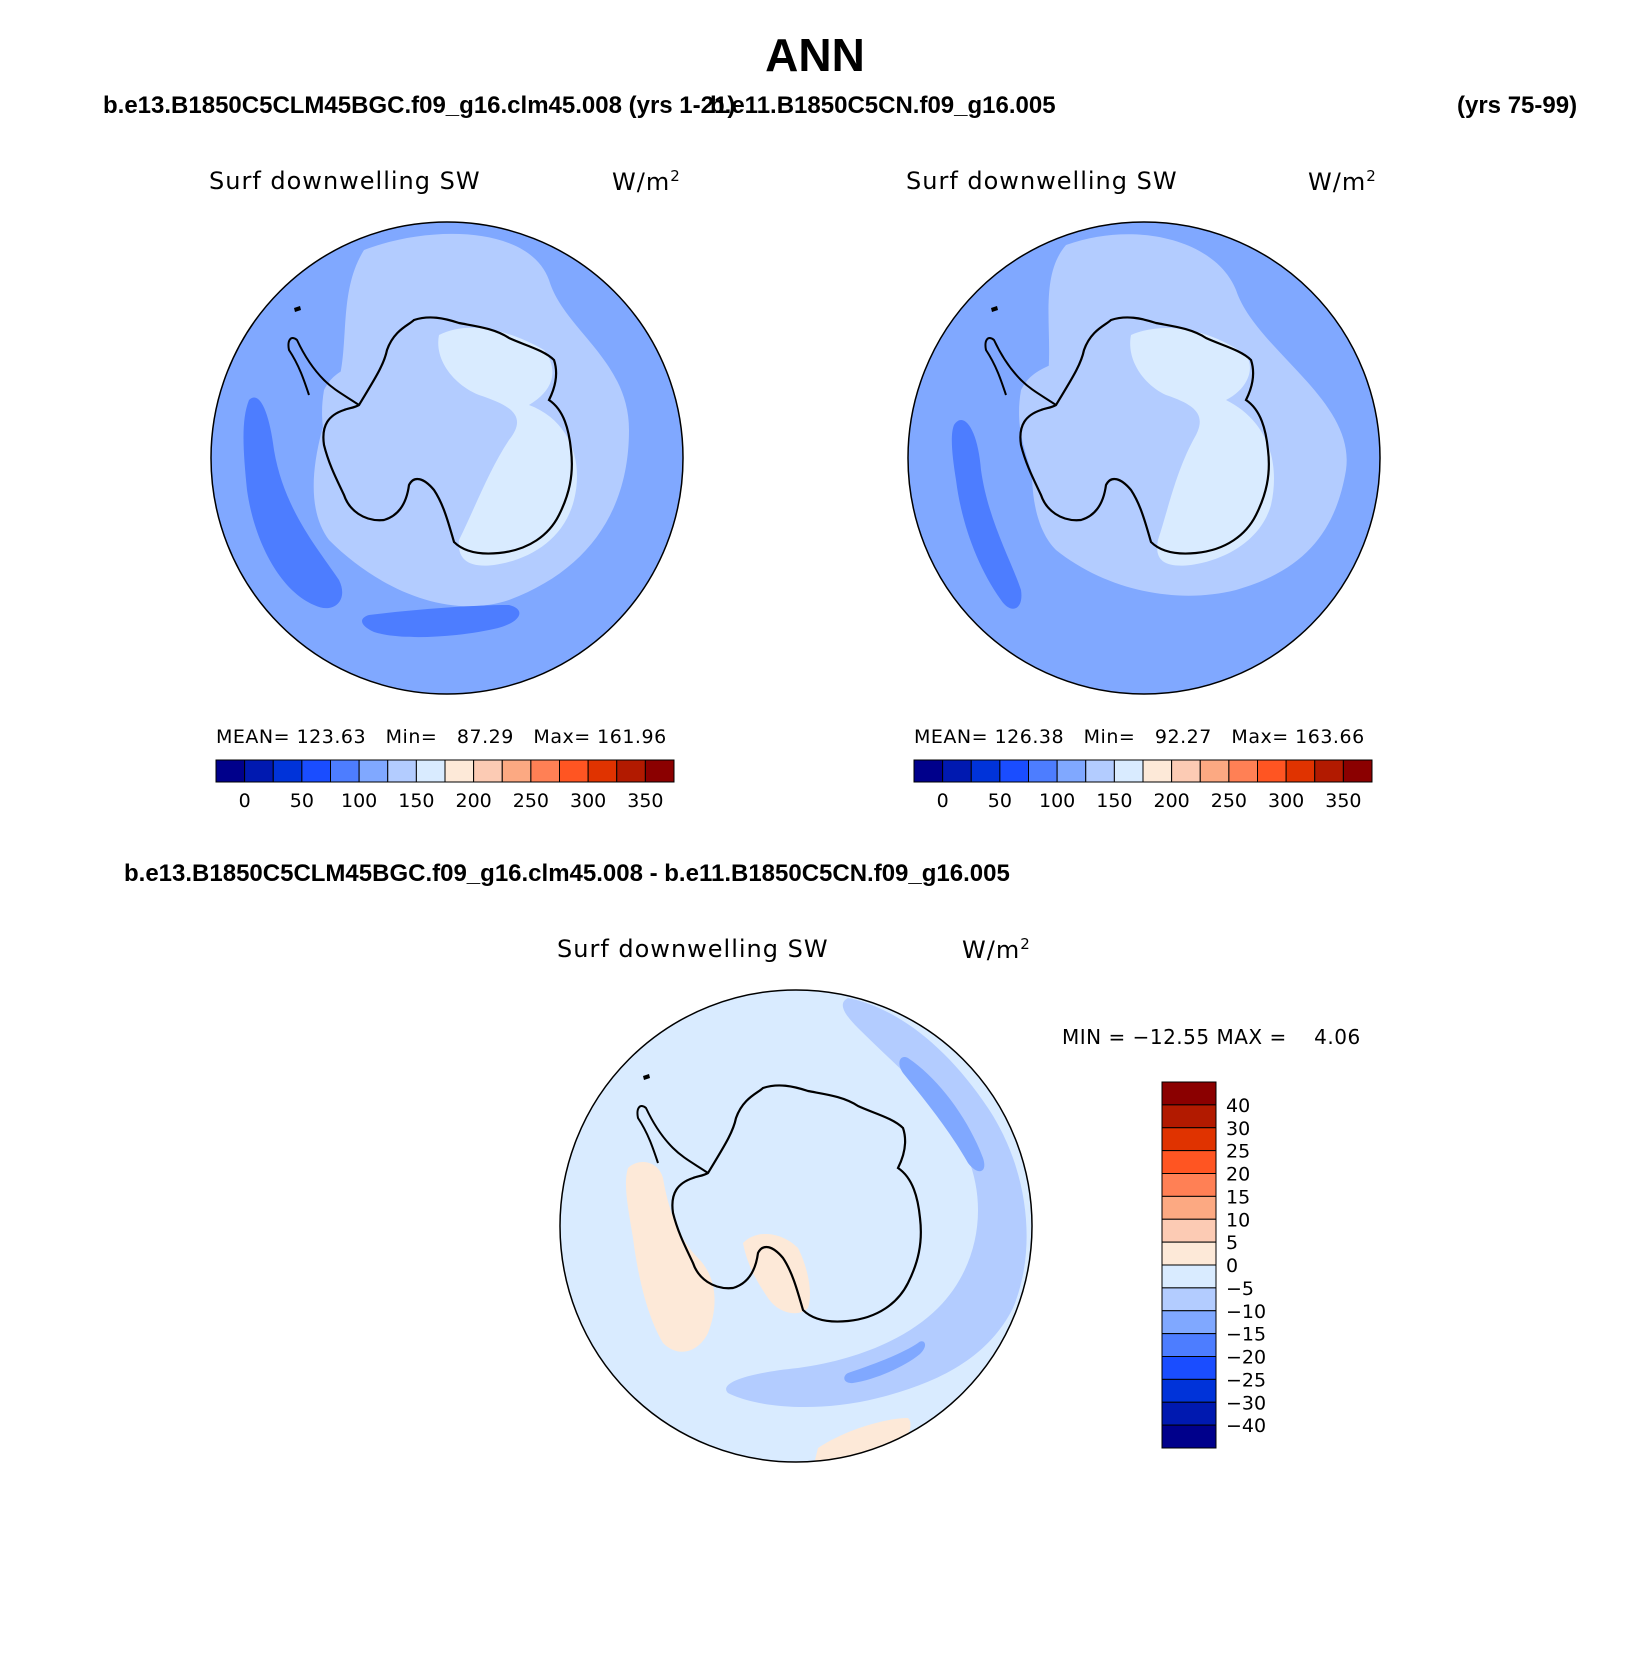 This screenshot has height=1658, width=1630. What do you see at coordinates (1232, 1266) in the screenshot?
I see `diff-colorbar-tick-label: 0` at bounding box center [1232, 1266].